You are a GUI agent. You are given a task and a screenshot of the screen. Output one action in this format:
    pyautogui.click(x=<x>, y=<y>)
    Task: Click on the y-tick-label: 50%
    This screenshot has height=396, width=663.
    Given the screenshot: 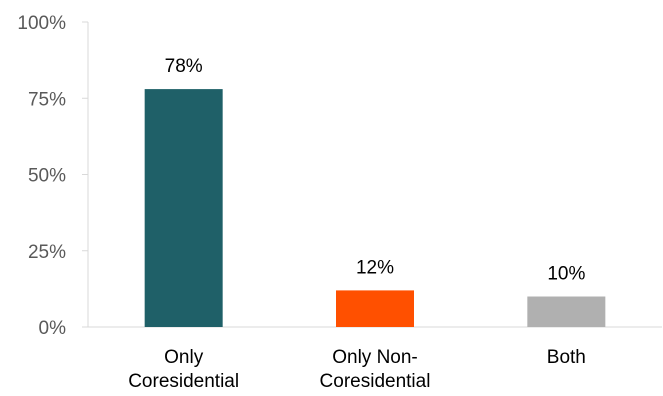 What is the action you would take?
    pyautogui.click(x=47, y=176)
    